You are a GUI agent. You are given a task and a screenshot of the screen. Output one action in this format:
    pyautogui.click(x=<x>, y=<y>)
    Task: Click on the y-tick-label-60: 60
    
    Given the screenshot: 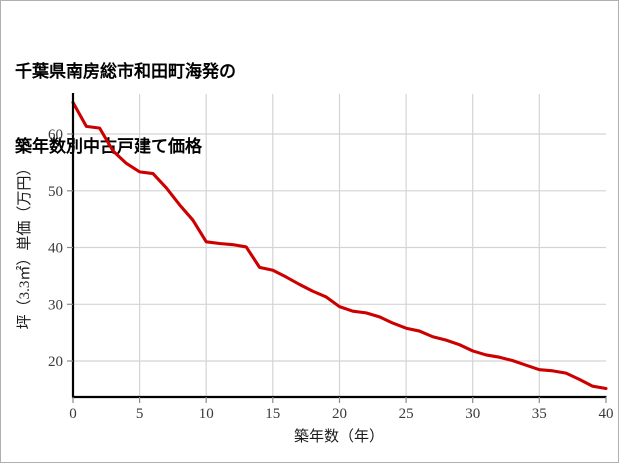 What is the action you would take?
    pyautogui.click(x=55, y=135)
    